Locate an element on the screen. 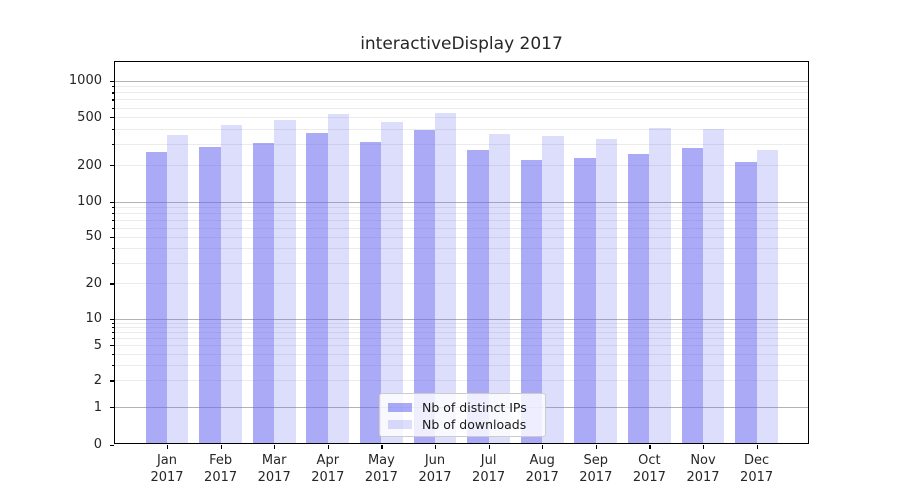 Image resolution: width=900 pixels, height=500 pixels. legend-item-distinct-ips: Nb of distinct IPs is located at coordinates (466, 407).